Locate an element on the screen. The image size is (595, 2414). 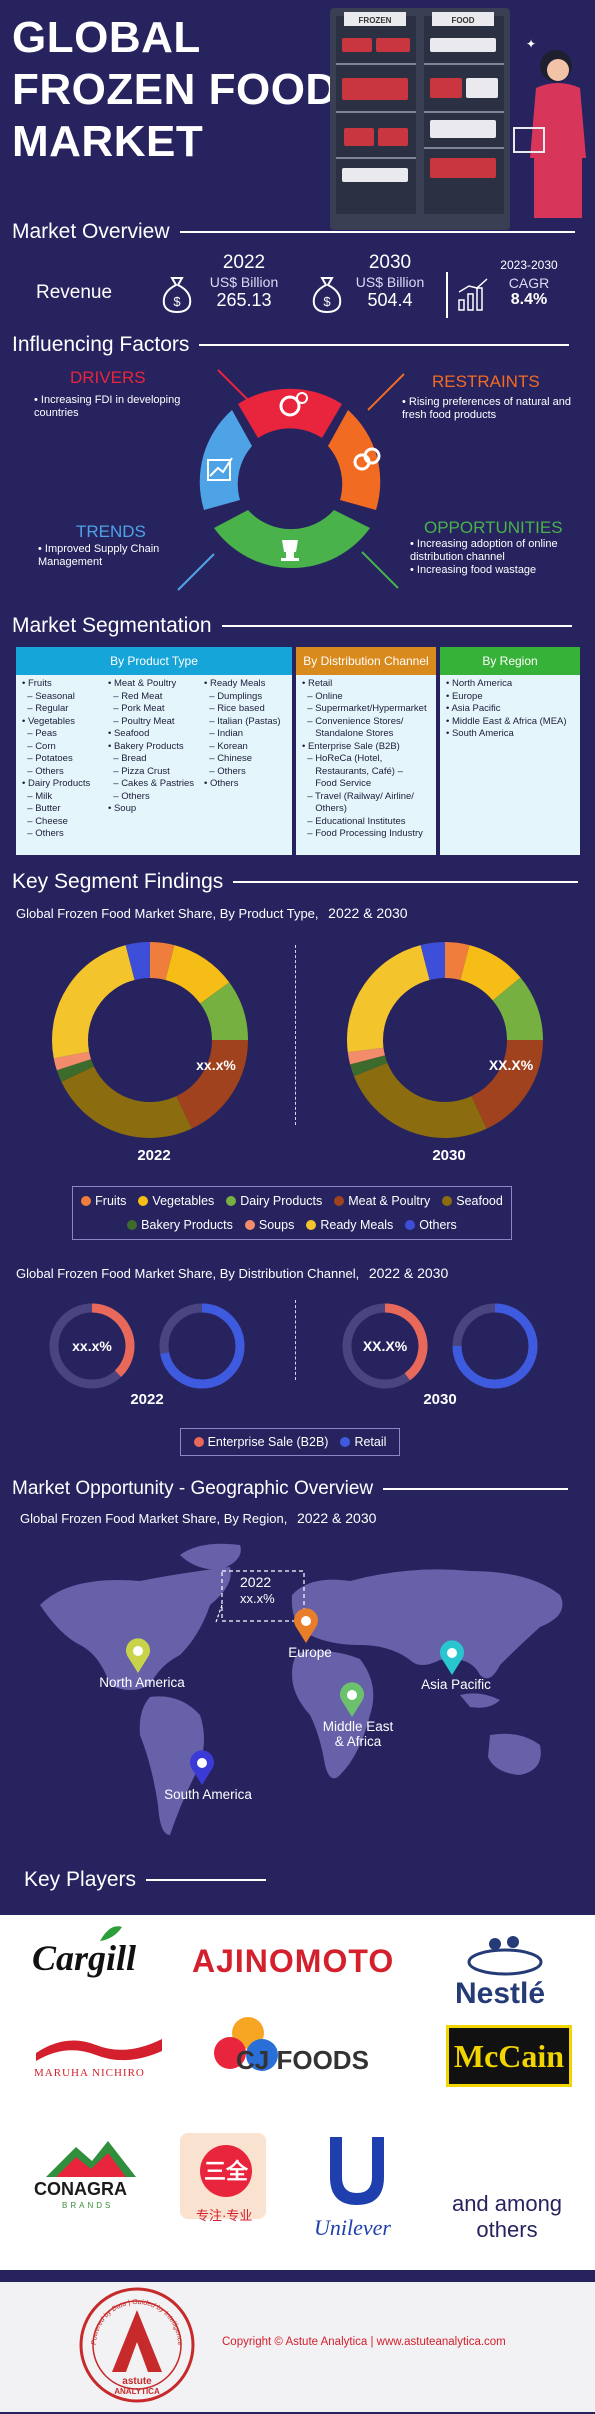
section-title-players: Key Players is located at coordinates (145, 1880).